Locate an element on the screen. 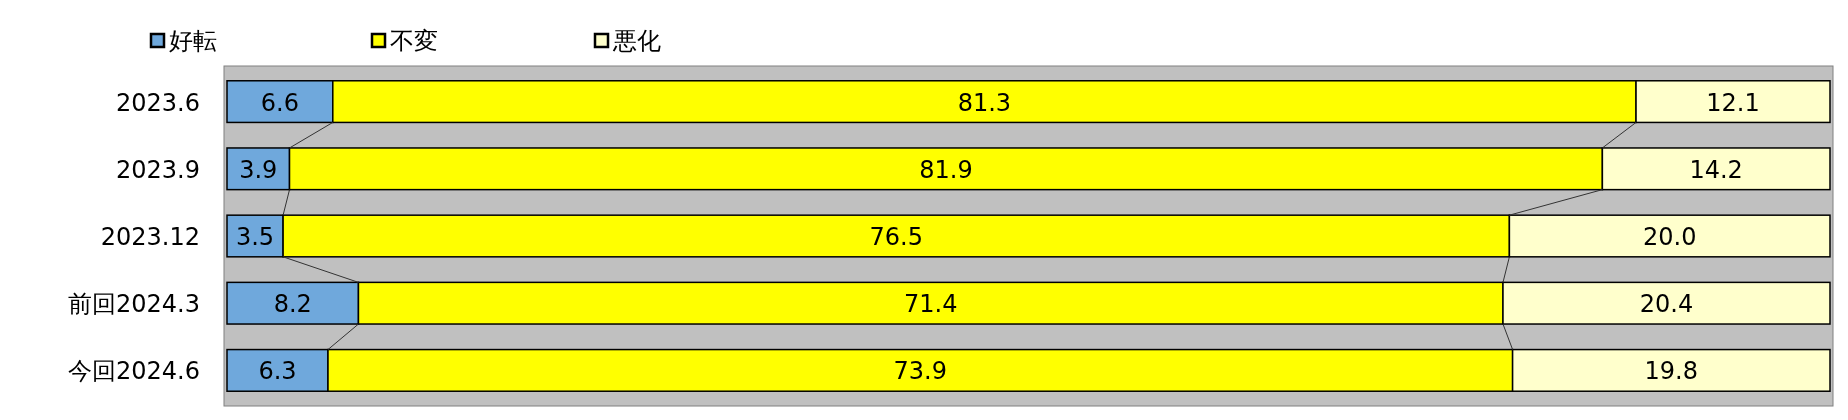 The image size is (1848, 420). y-tick-label: 2023.9 is located at coordinates (158, 169).